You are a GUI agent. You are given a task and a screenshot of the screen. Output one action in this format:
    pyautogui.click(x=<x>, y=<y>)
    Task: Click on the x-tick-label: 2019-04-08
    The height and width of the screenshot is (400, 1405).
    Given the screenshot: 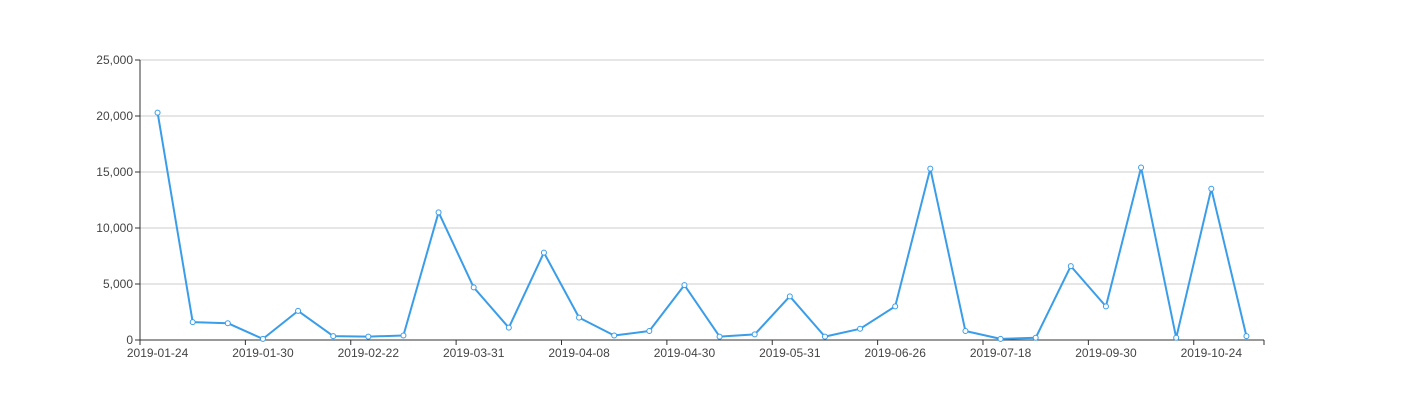 What is the action you would take?
    pyautogui.click(x=579, y=353)
    